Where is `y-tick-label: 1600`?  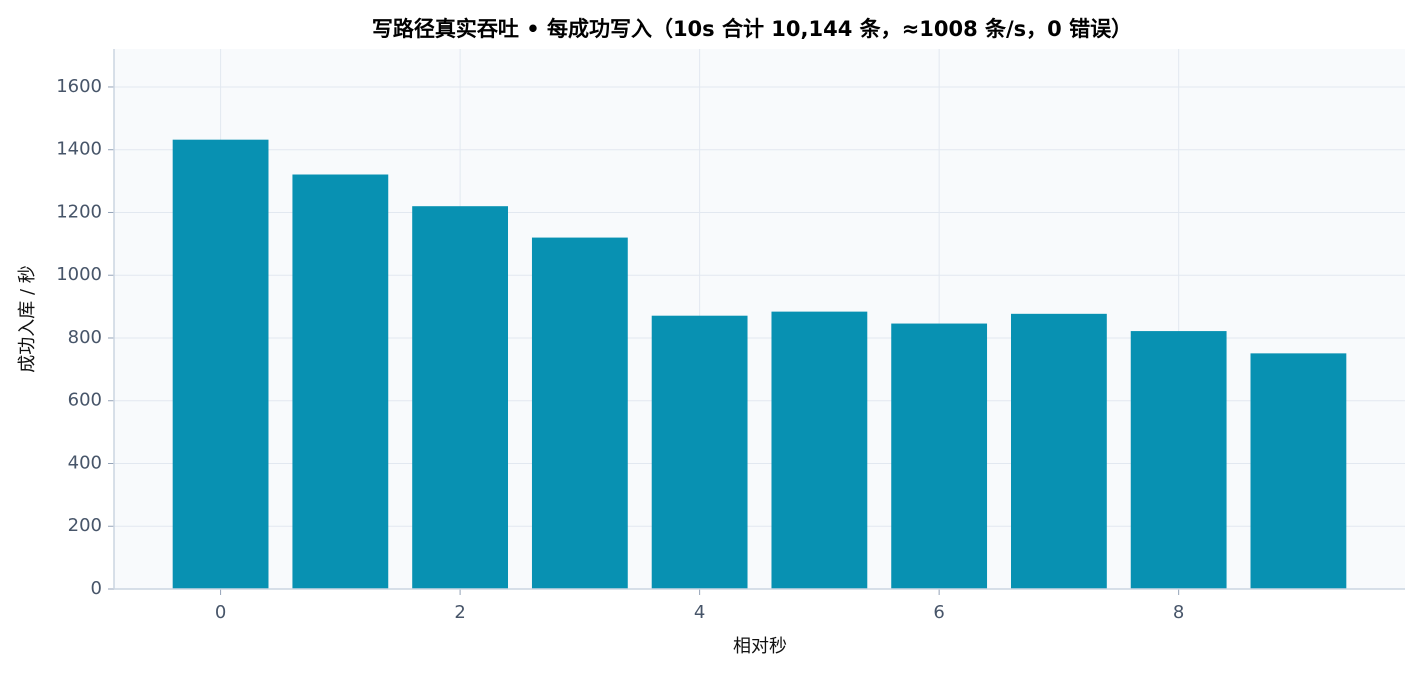
y-tick-label: 1600 is located at coordinates (79, 86).